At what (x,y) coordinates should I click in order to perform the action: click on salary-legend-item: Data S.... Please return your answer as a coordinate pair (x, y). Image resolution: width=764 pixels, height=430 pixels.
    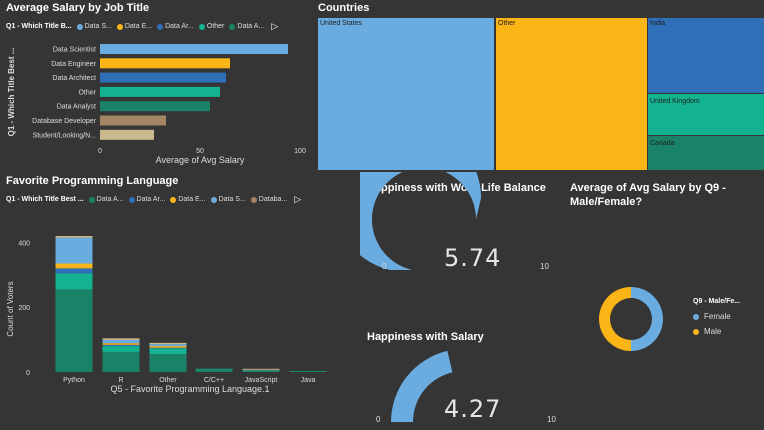
    Looking at the image, I should click on (94, 26).